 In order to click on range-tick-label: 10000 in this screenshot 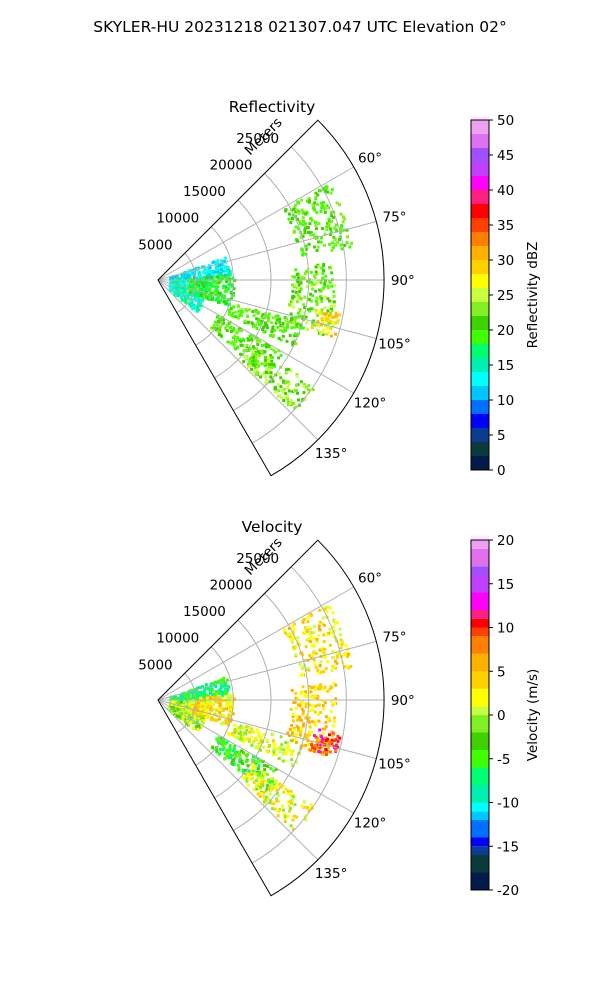, I will do `click(177, 219)`.